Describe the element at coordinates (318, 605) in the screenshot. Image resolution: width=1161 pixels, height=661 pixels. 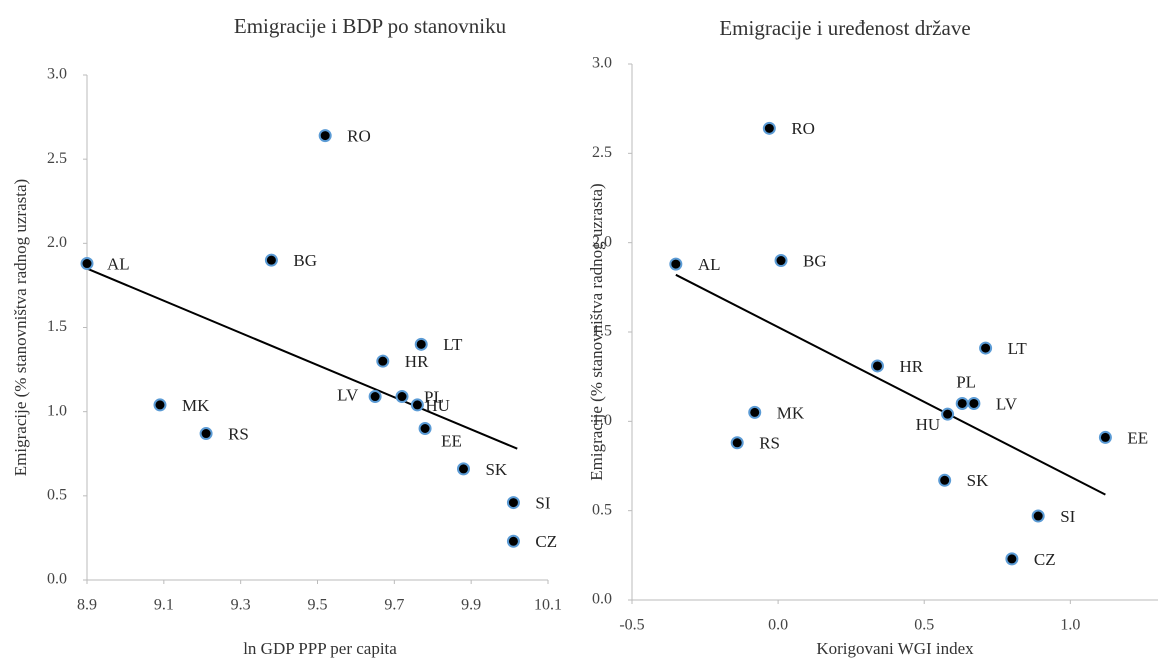
I see `x-tick-label: 9.5` at that location.